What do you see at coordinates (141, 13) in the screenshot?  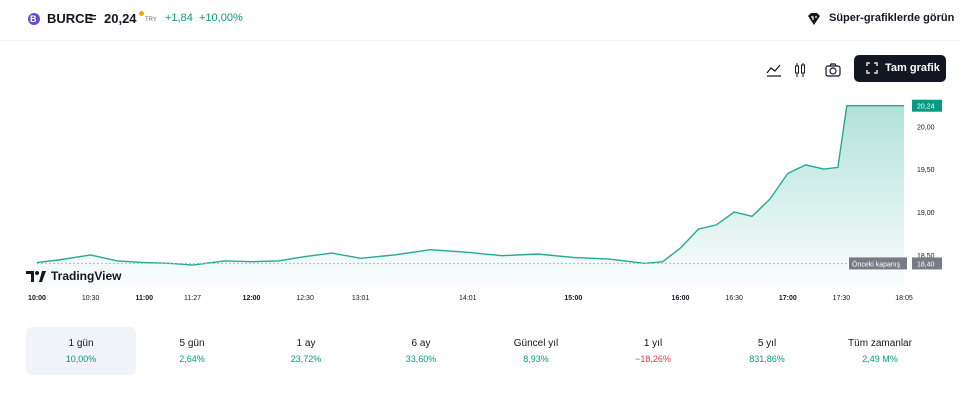 I see `market-status-dot` at bounding box center [141, 13].